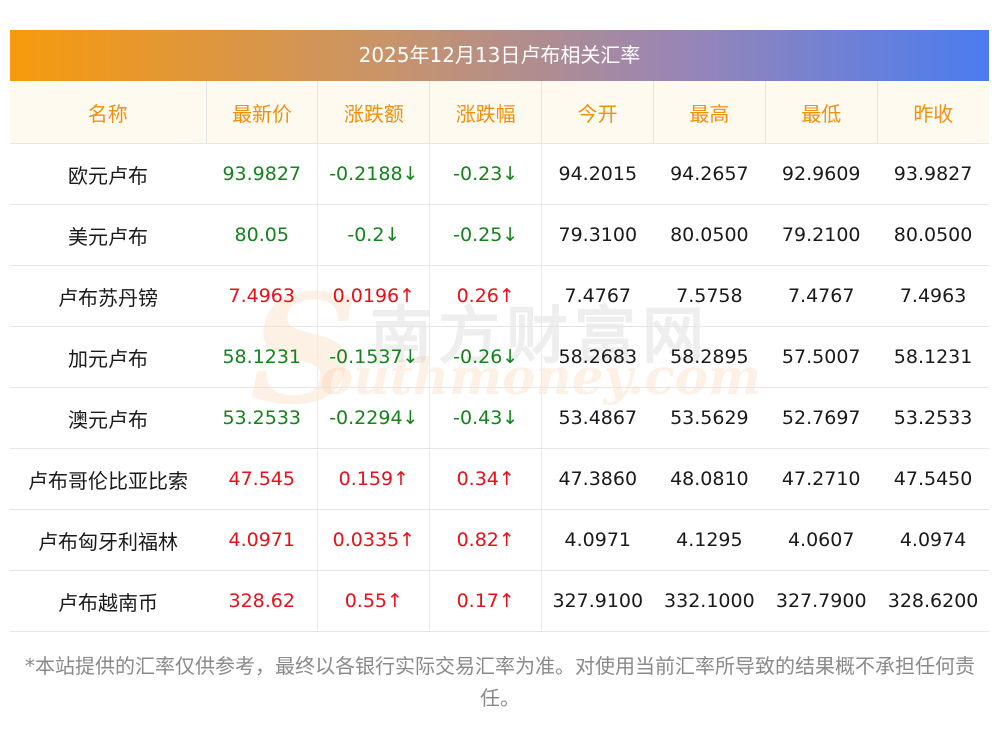 This screenshot has width=1000, height=733. Describe the element at coordinates (486, 479) in the screenshot. I see `cell-pct: 0.34↑` at that location.